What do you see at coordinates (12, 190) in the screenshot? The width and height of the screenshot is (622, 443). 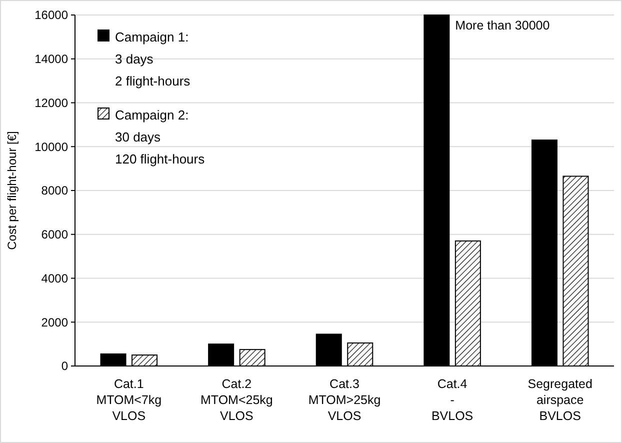 I see `y-axis-title: Cost per flight-hour [€]` at bounding box center [12, 190].